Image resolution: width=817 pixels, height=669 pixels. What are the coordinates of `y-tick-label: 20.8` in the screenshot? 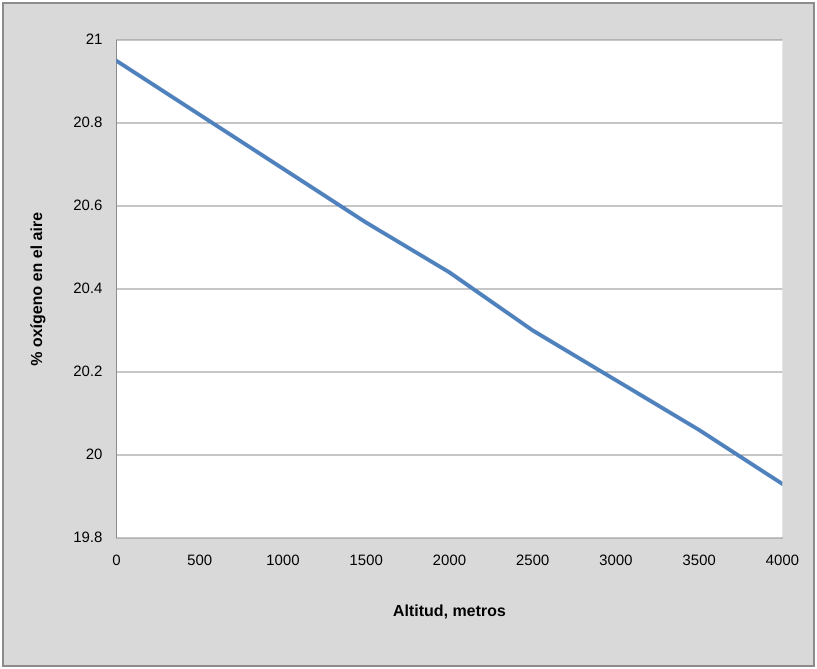 It's located at (87, 123).